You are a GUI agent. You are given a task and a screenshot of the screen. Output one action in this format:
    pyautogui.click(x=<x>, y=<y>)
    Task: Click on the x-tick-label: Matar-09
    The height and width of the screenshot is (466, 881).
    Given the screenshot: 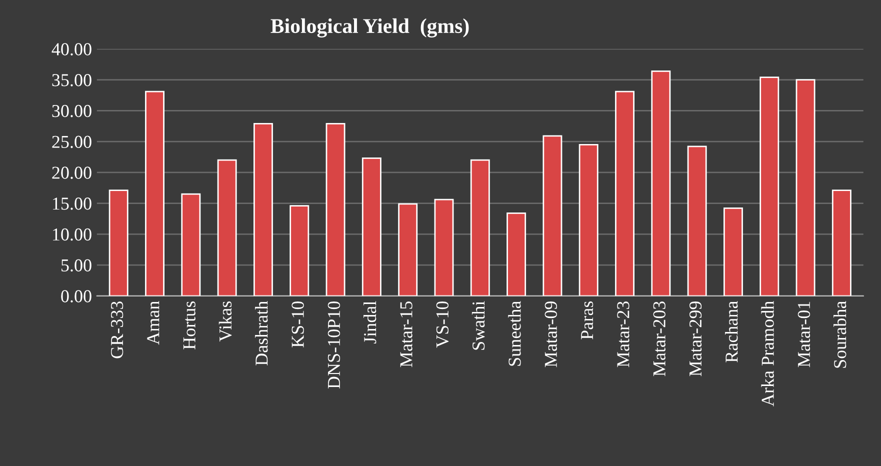 What is the action you would take?
    pyautogui.click(x=550, y=335)
    